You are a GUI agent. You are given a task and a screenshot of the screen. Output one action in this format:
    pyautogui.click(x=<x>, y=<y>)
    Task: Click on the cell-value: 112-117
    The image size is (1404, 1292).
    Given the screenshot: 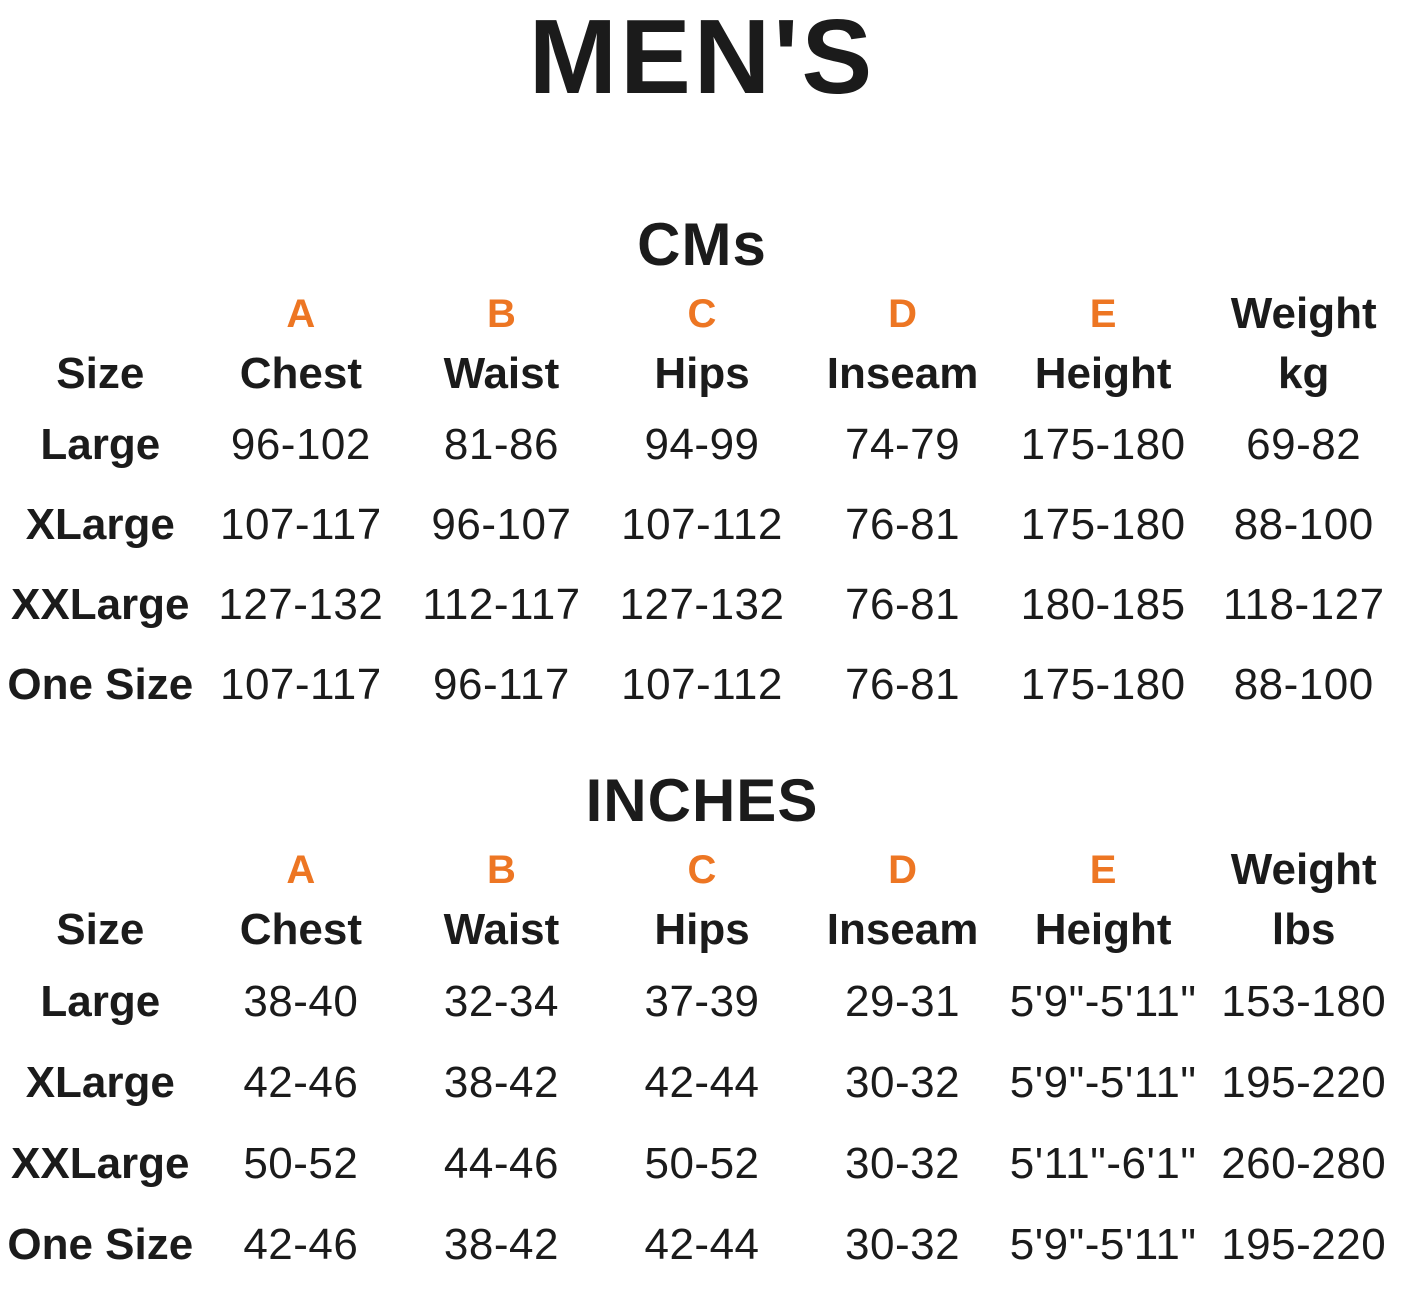 What is the action you would take?
    pyautogui.click(x=501, y=605)
    